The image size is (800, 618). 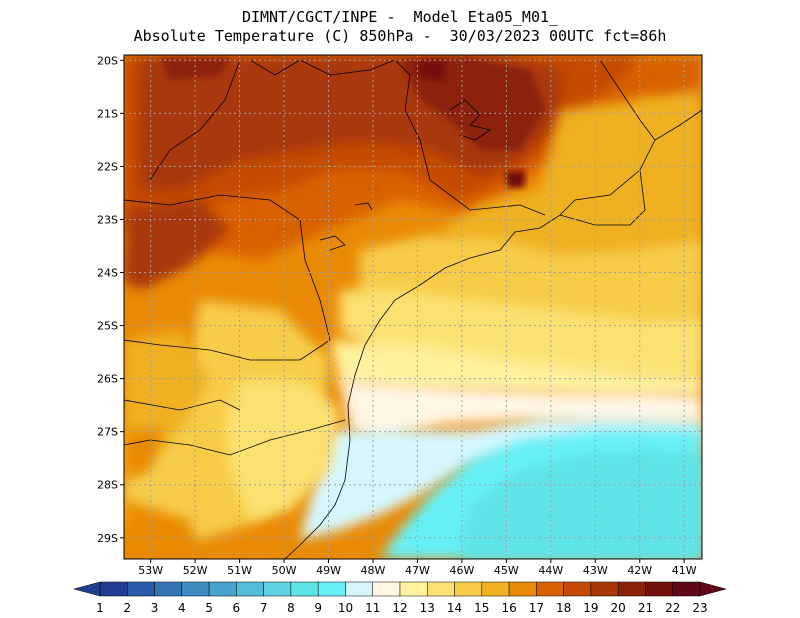 What do you see at coordinates (363, 206) in the screenshot?
I see `reservoir-tiete` at bounding box center [363, 206].